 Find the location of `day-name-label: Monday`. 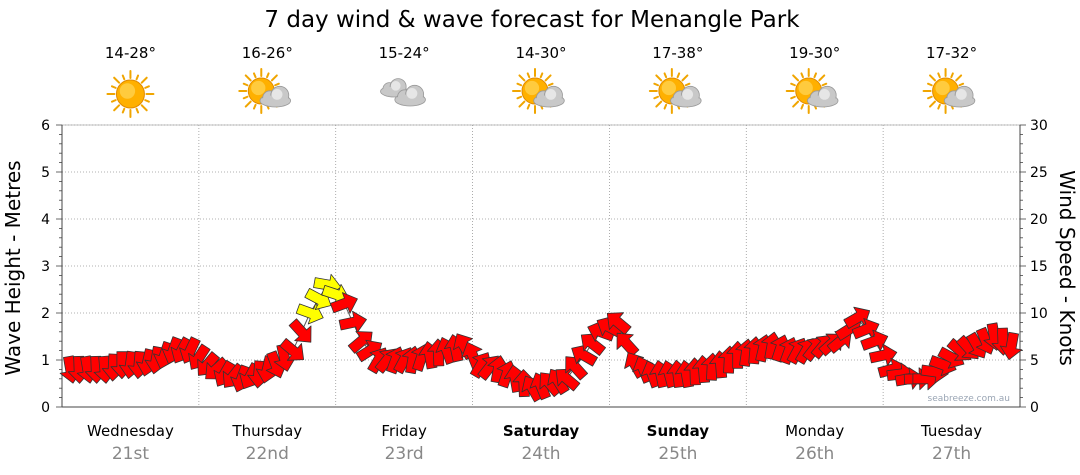

day-name-label: Monday is located at coordinates (814, 431).